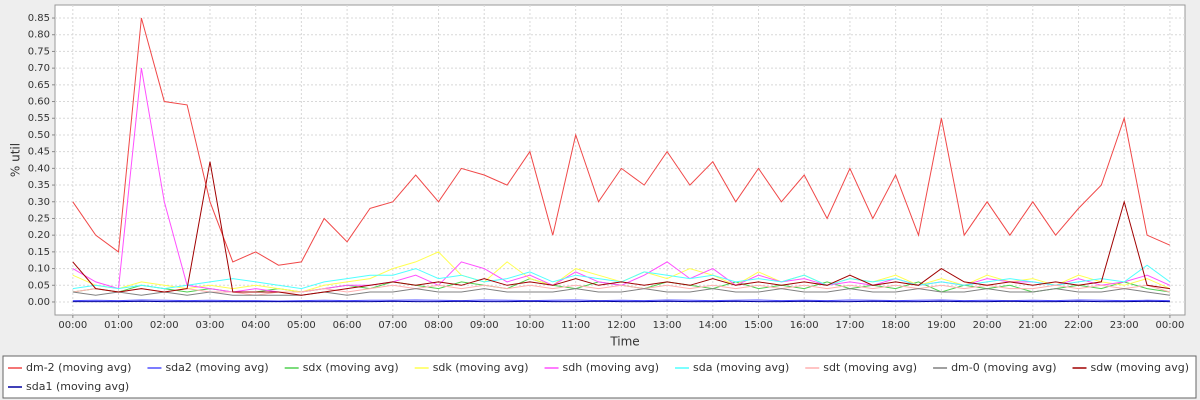 This screenshot has width=1200, height=400. I want to click on legend-label: sda2 (moving avg), so click(216, 367).